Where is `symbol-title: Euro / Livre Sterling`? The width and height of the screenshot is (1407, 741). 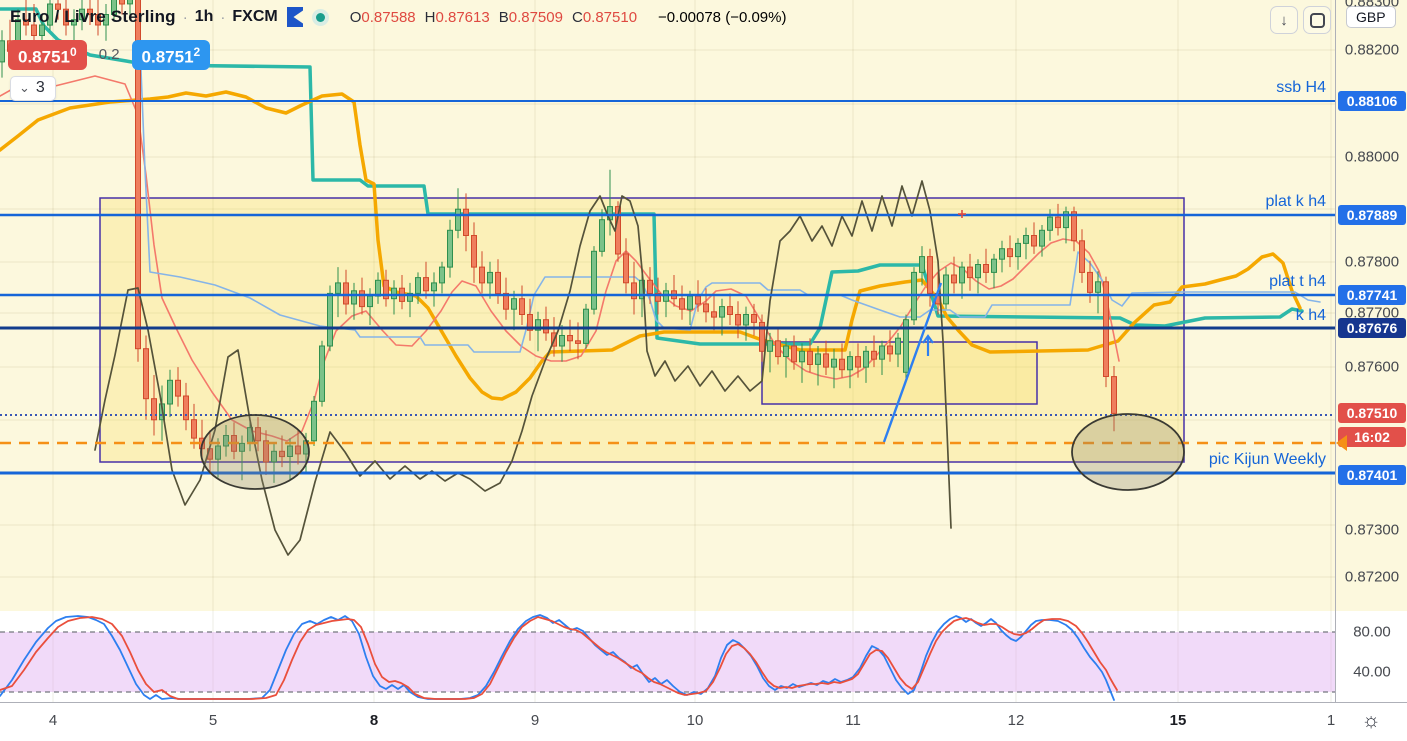
symbol-title: Euro / Livre Sterling is located at coordinates (93, 16).